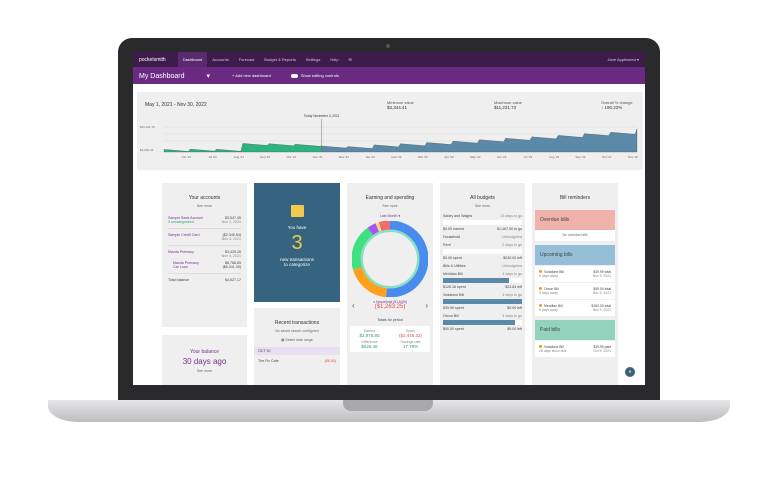 The height and width of the screenshot is (477, 768). I want to click on next-category-icon: ›, so click(426, 305).